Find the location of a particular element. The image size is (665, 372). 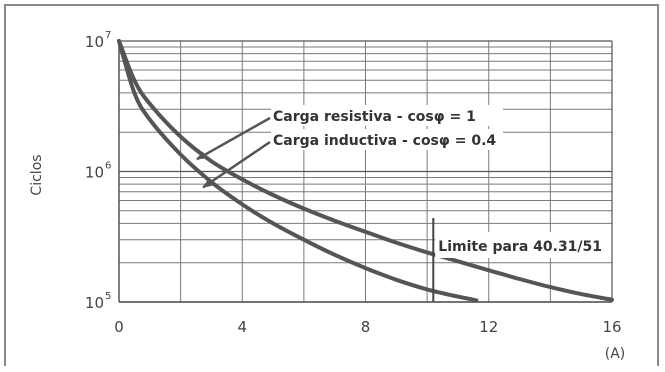

x-tick-label: 4 is located at coordinates (242, 327).